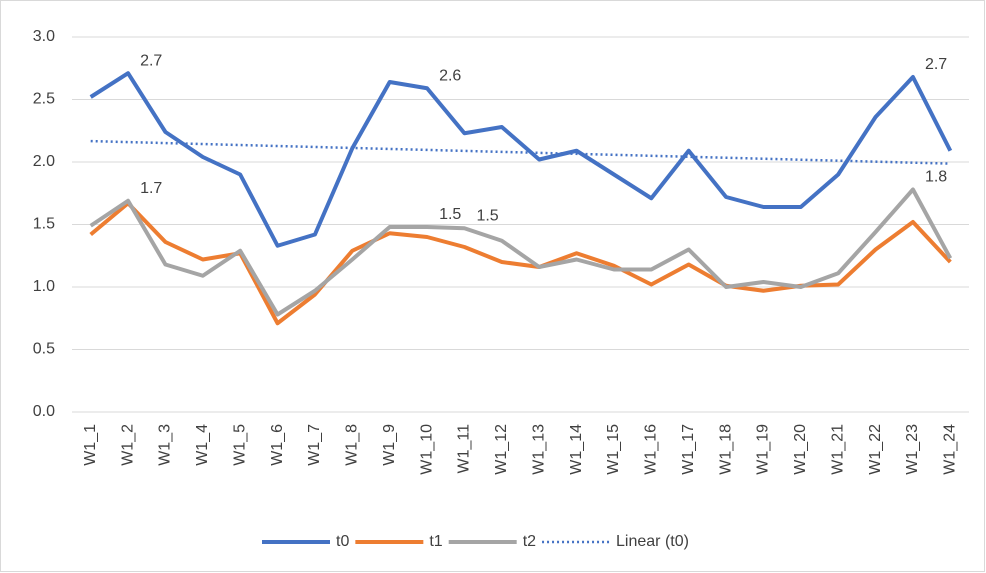  What do you see at coordinates (688, 449) in the screenshot?
I see `x-tick-label: W1_17` at bounding box center [688, 449].